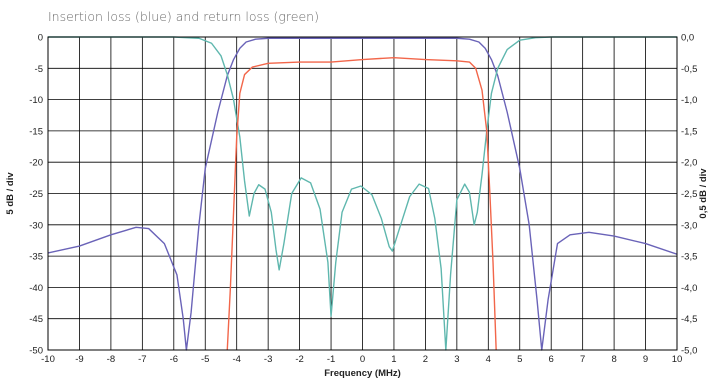 This screenshot has width=712, height=389. I want to click on x-tick-label: -1, so click(331, 359).